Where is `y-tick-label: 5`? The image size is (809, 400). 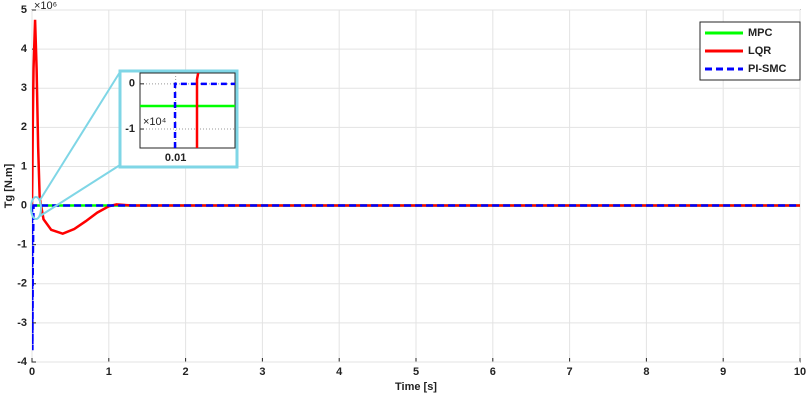
y-tick-label: 5 is located at coordinates (24, 10).